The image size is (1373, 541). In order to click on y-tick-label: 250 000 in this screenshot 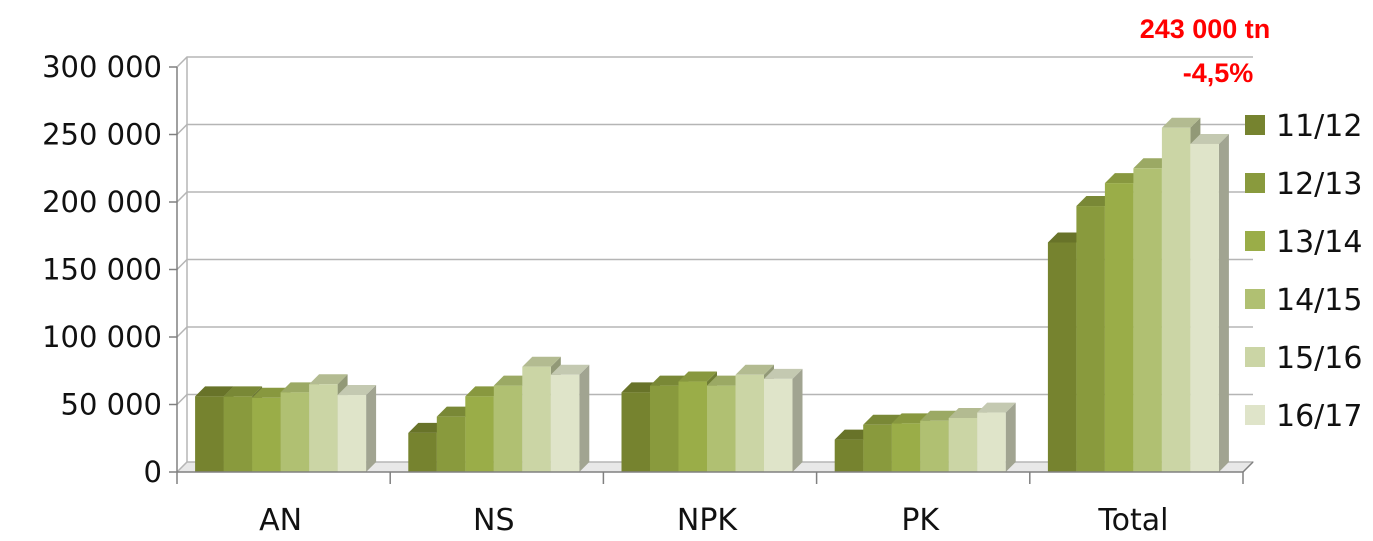, I will do `click(102, 135)`.